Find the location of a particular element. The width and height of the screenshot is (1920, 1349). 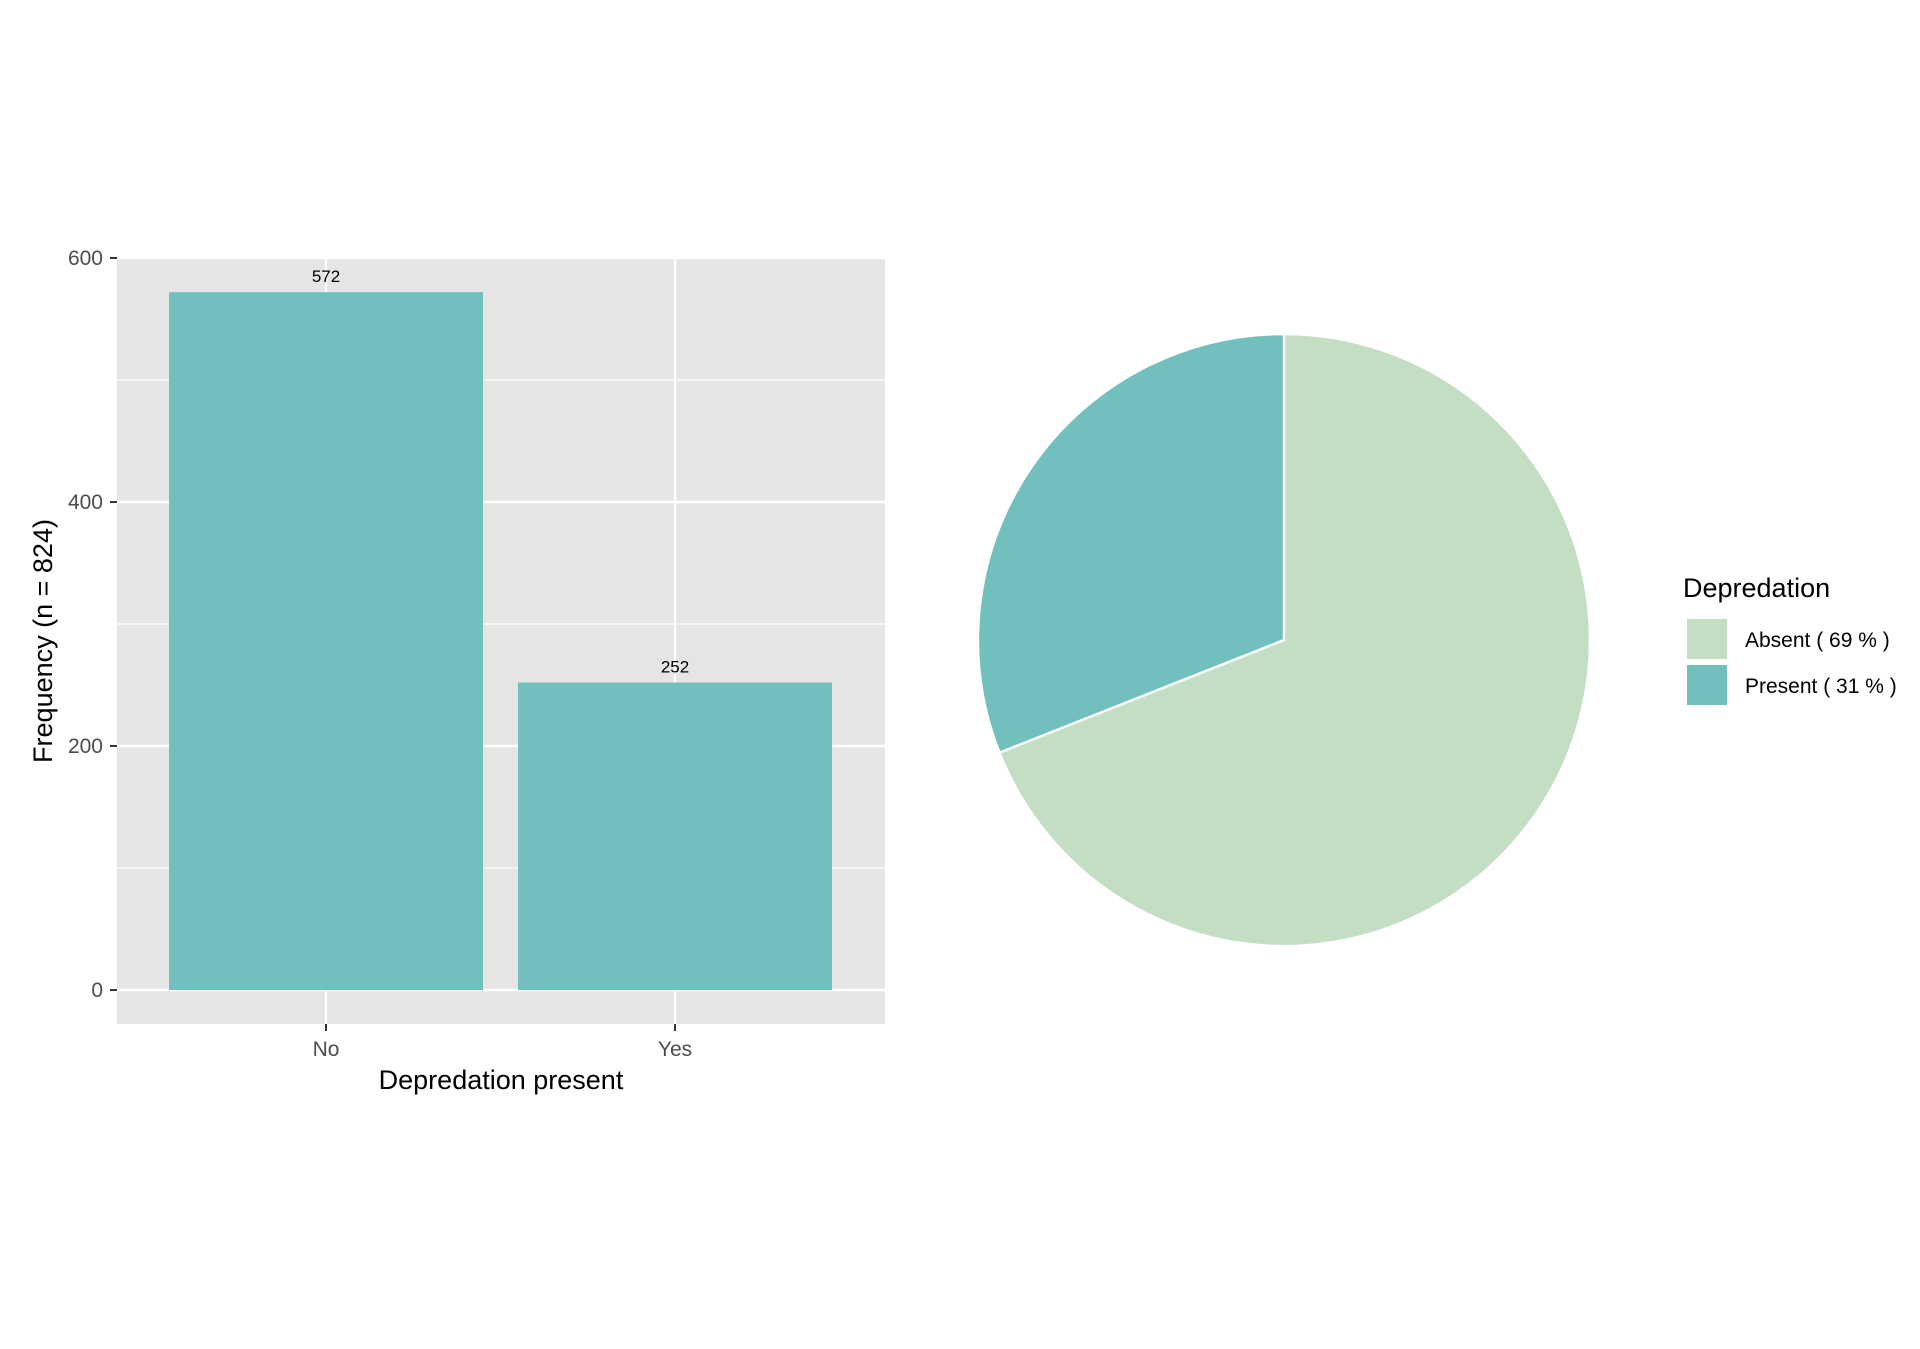

legend-key-absent is located at coordinates (1707, 639).